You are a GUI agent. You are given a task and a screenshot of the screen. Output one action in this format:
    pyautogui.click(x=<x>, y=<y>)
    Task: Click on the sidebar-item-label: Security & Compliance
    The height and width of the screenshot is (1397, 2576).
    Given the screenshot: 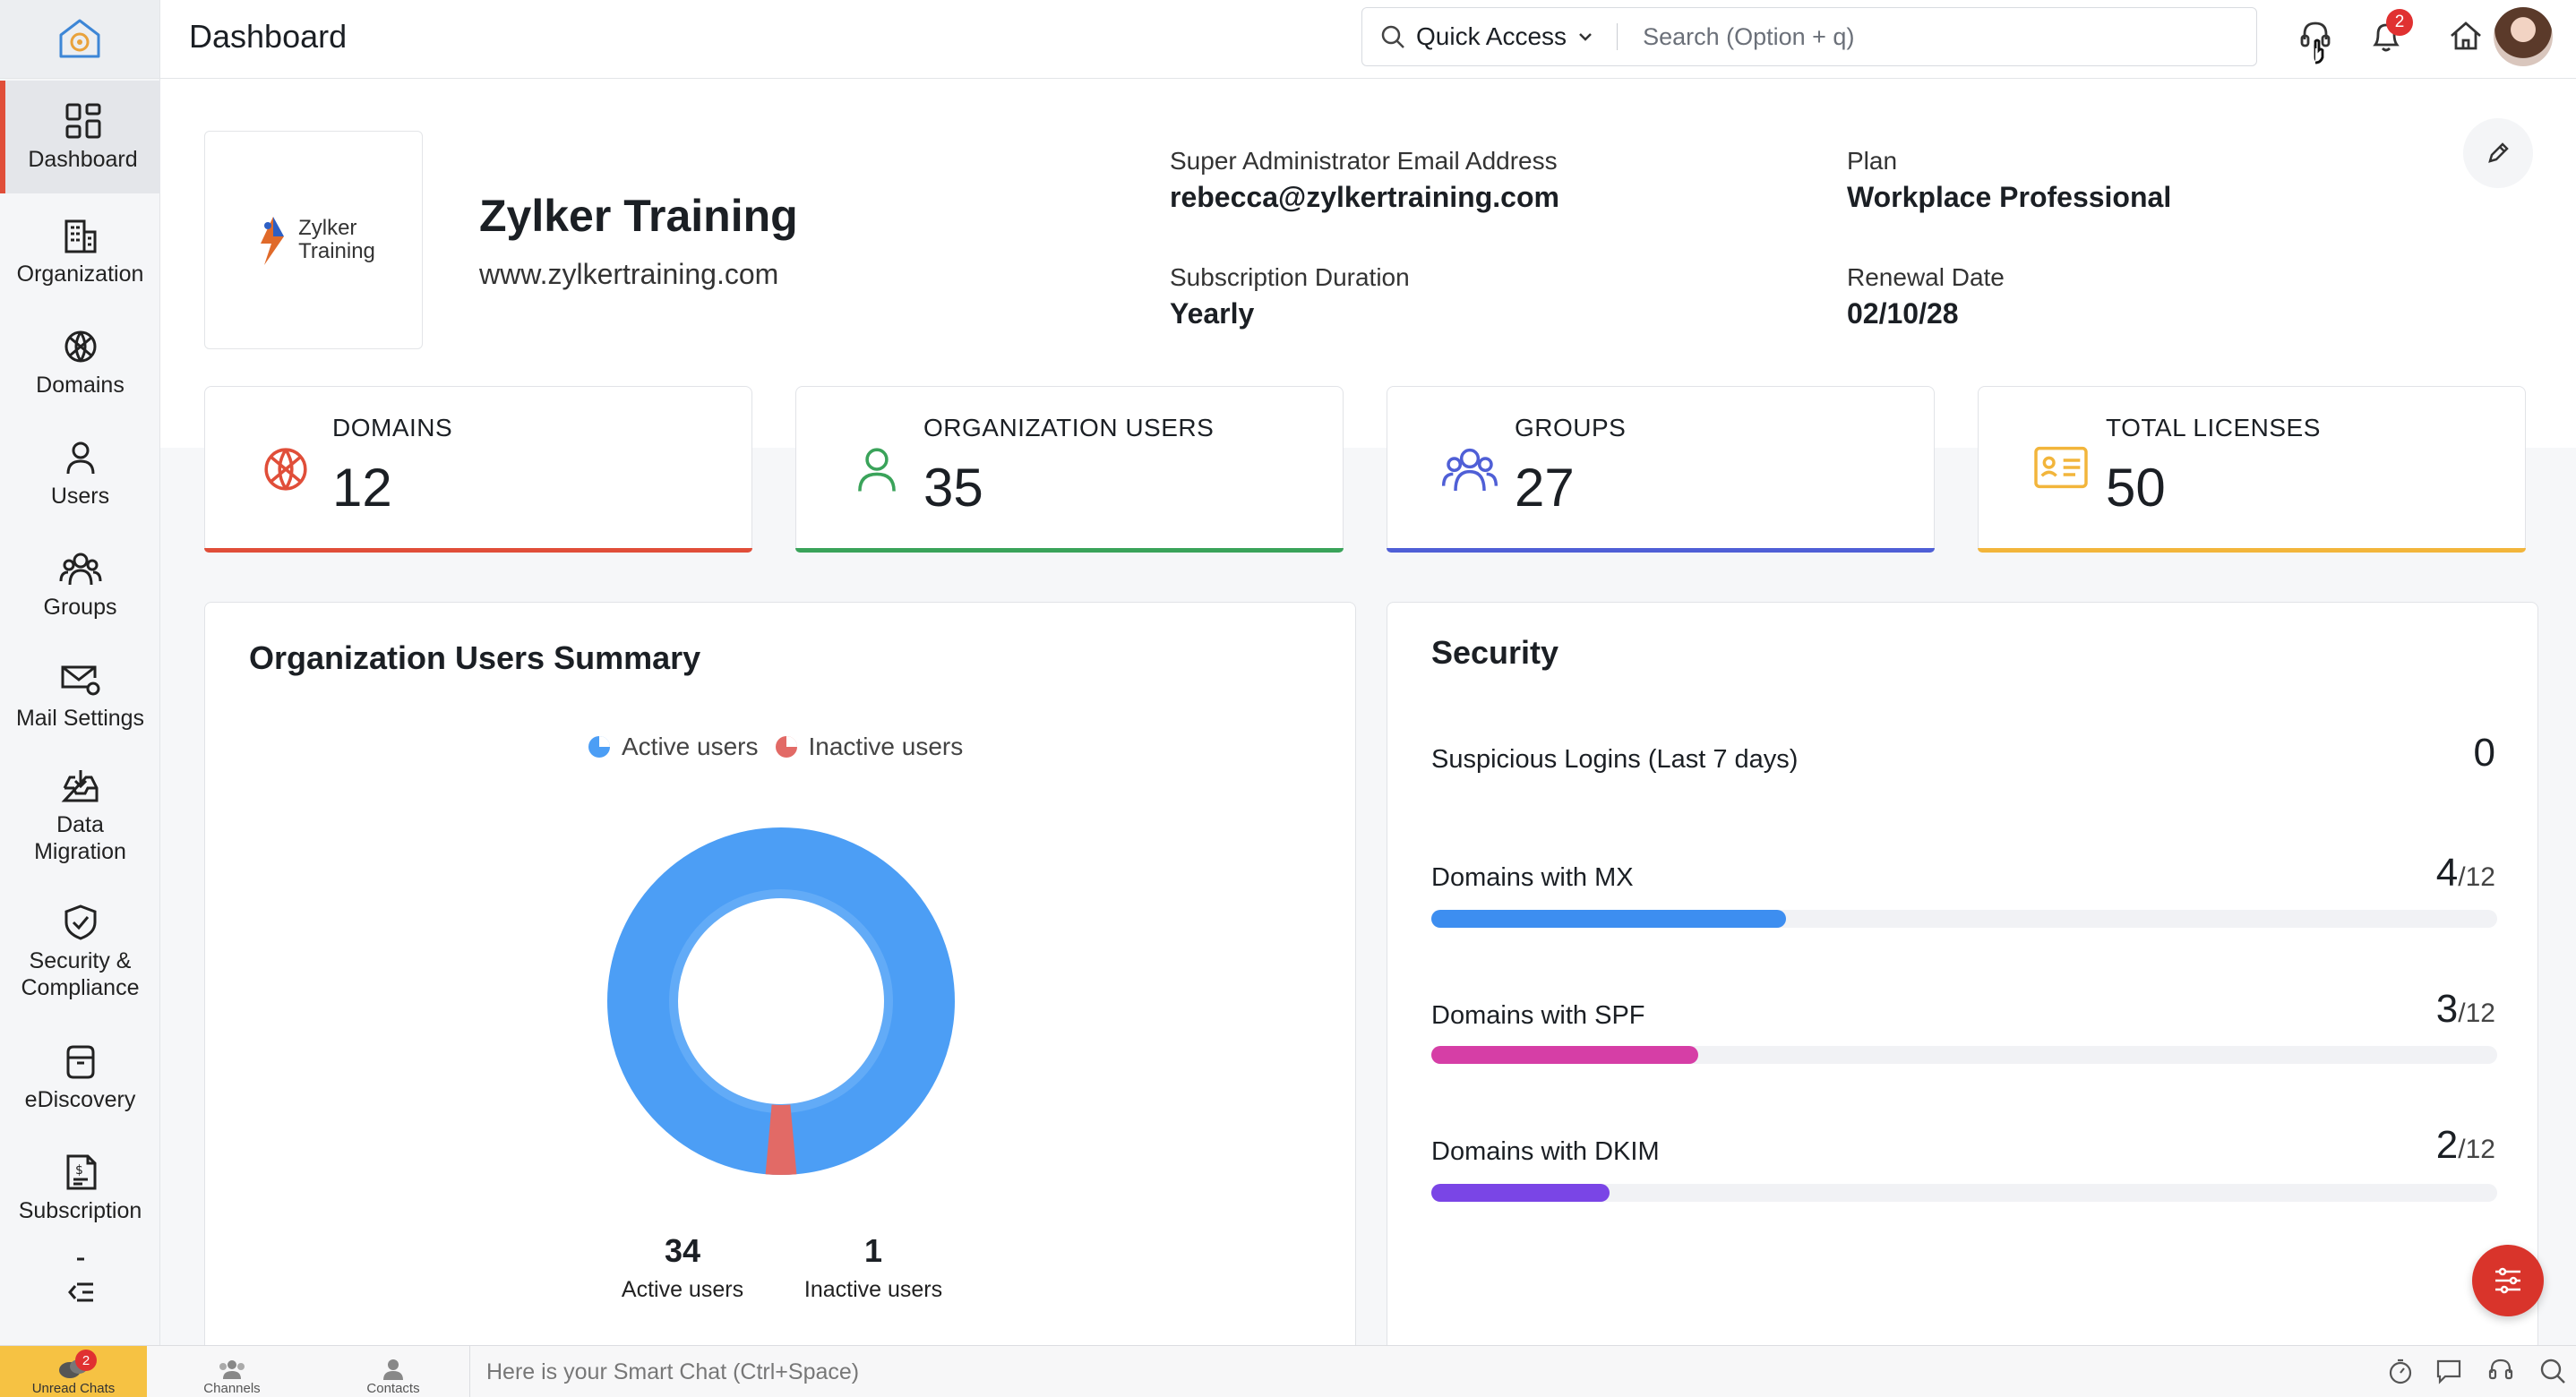 What is the action you would take?
    pyautogui.click(x=80, y=974)
    